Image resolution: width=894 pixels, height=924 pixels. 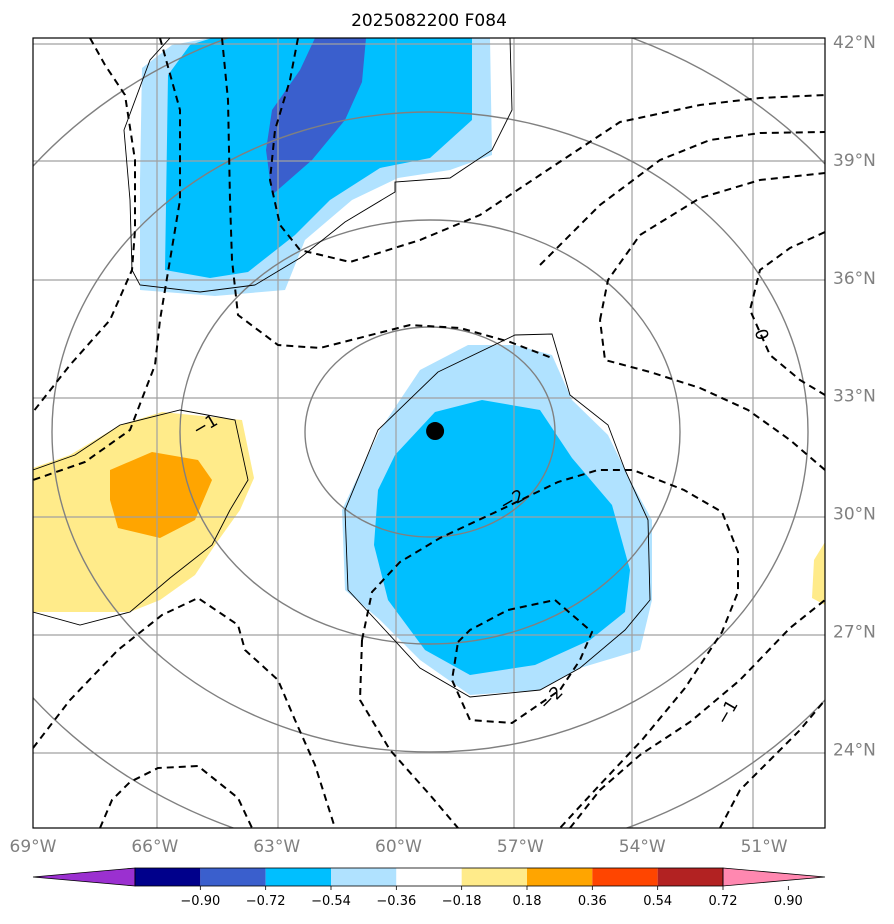 I want to click on lon-tick-label: 51°W, so click(x=764, y=847).